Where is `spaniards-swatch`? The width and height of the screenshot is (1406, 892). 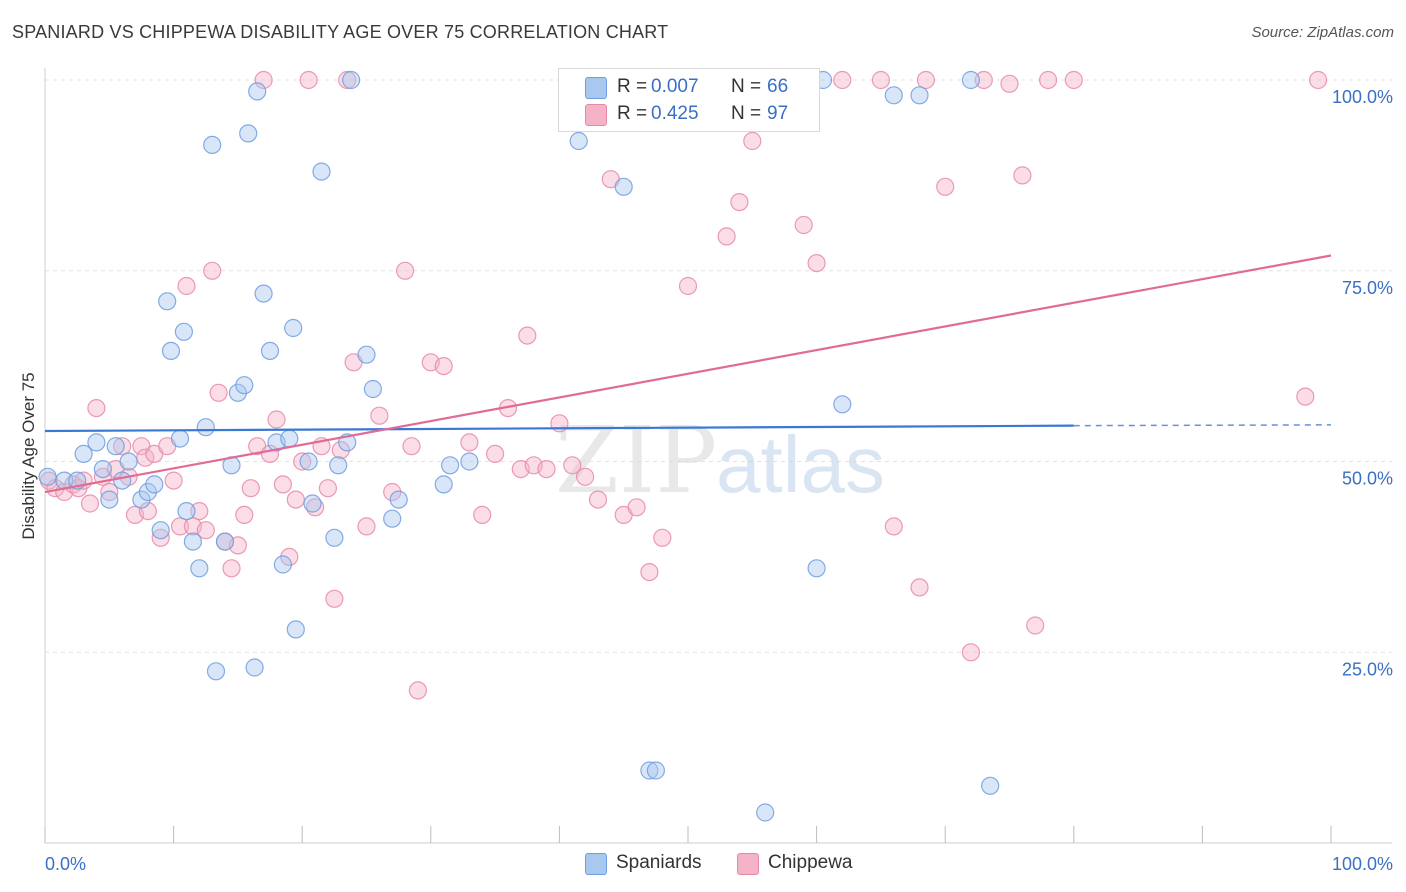 spaniards-swatch is located at coordinates (596, 864).